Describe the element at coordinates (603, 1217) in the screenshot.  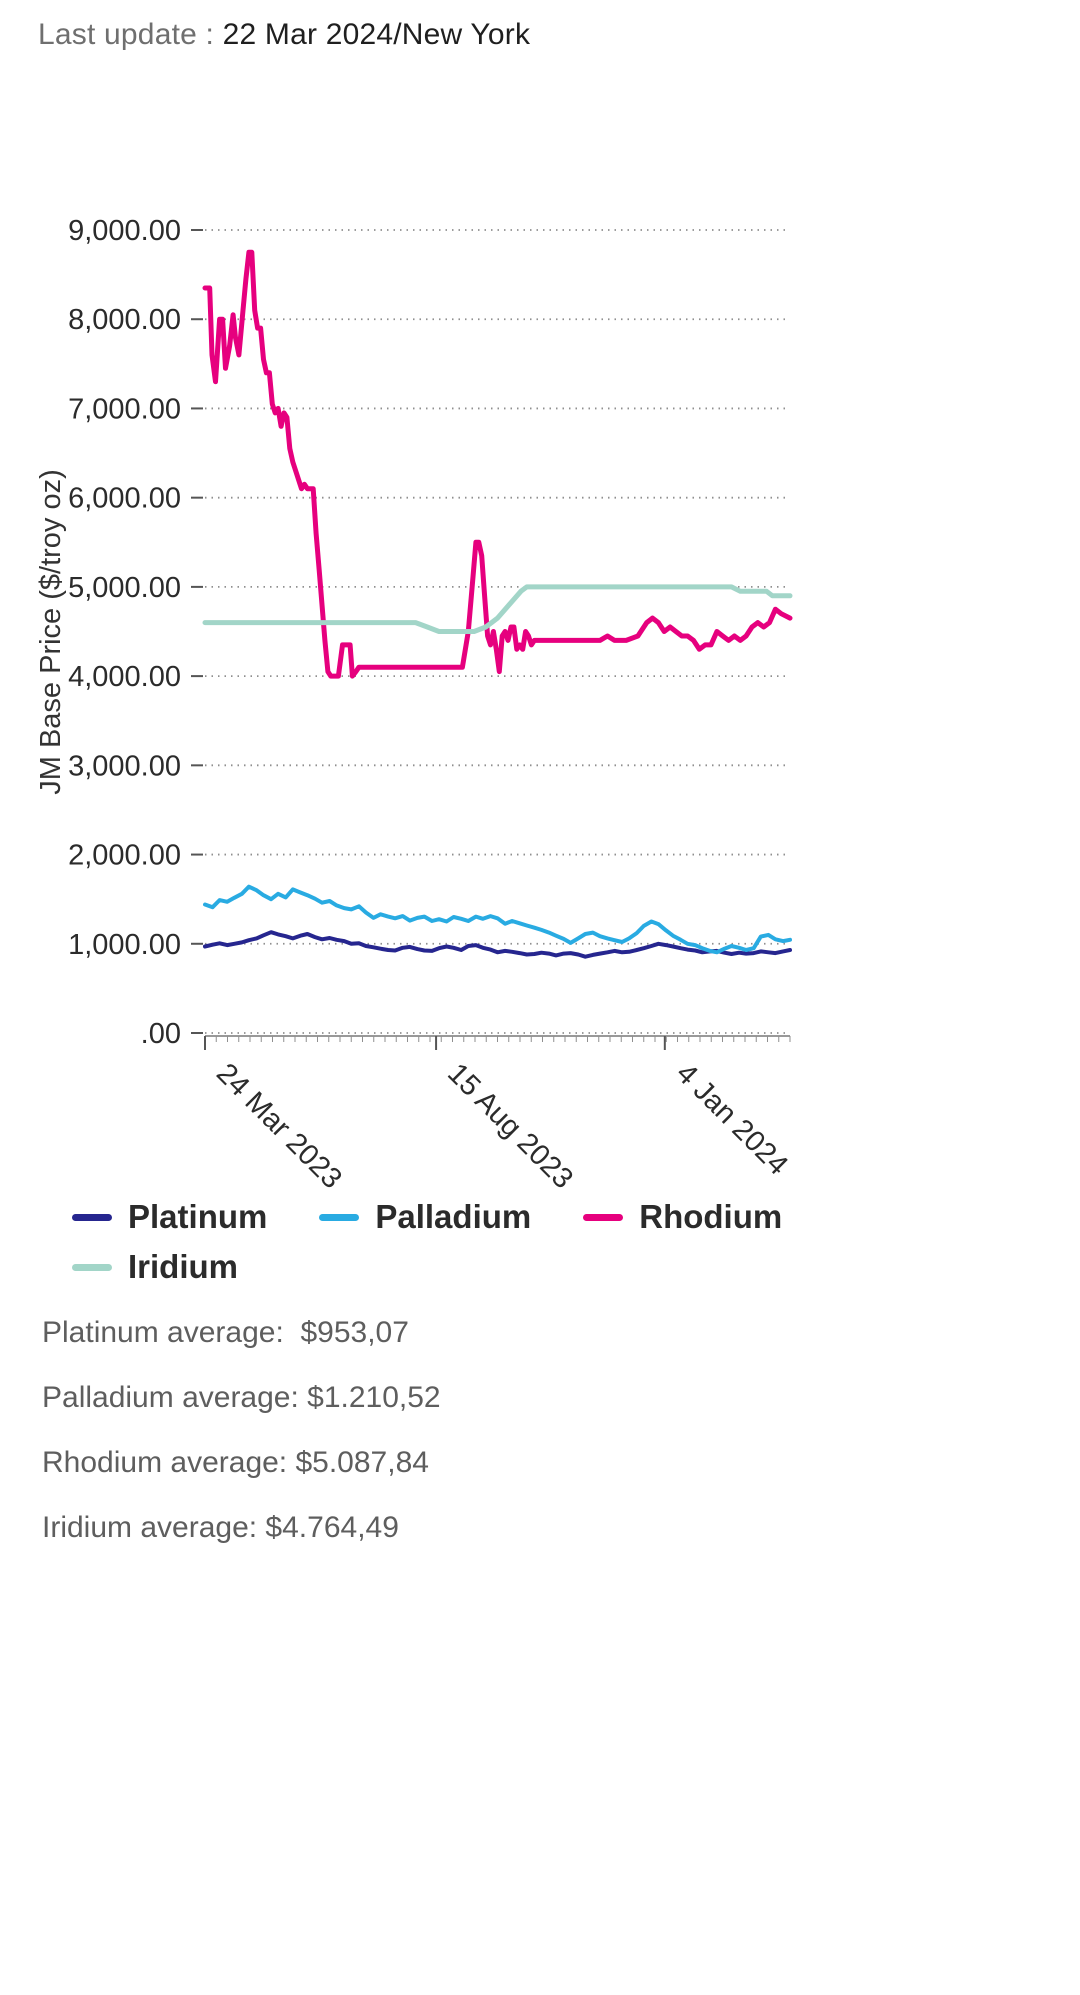
I see `rhodium-line-swatch-icon` at that location.